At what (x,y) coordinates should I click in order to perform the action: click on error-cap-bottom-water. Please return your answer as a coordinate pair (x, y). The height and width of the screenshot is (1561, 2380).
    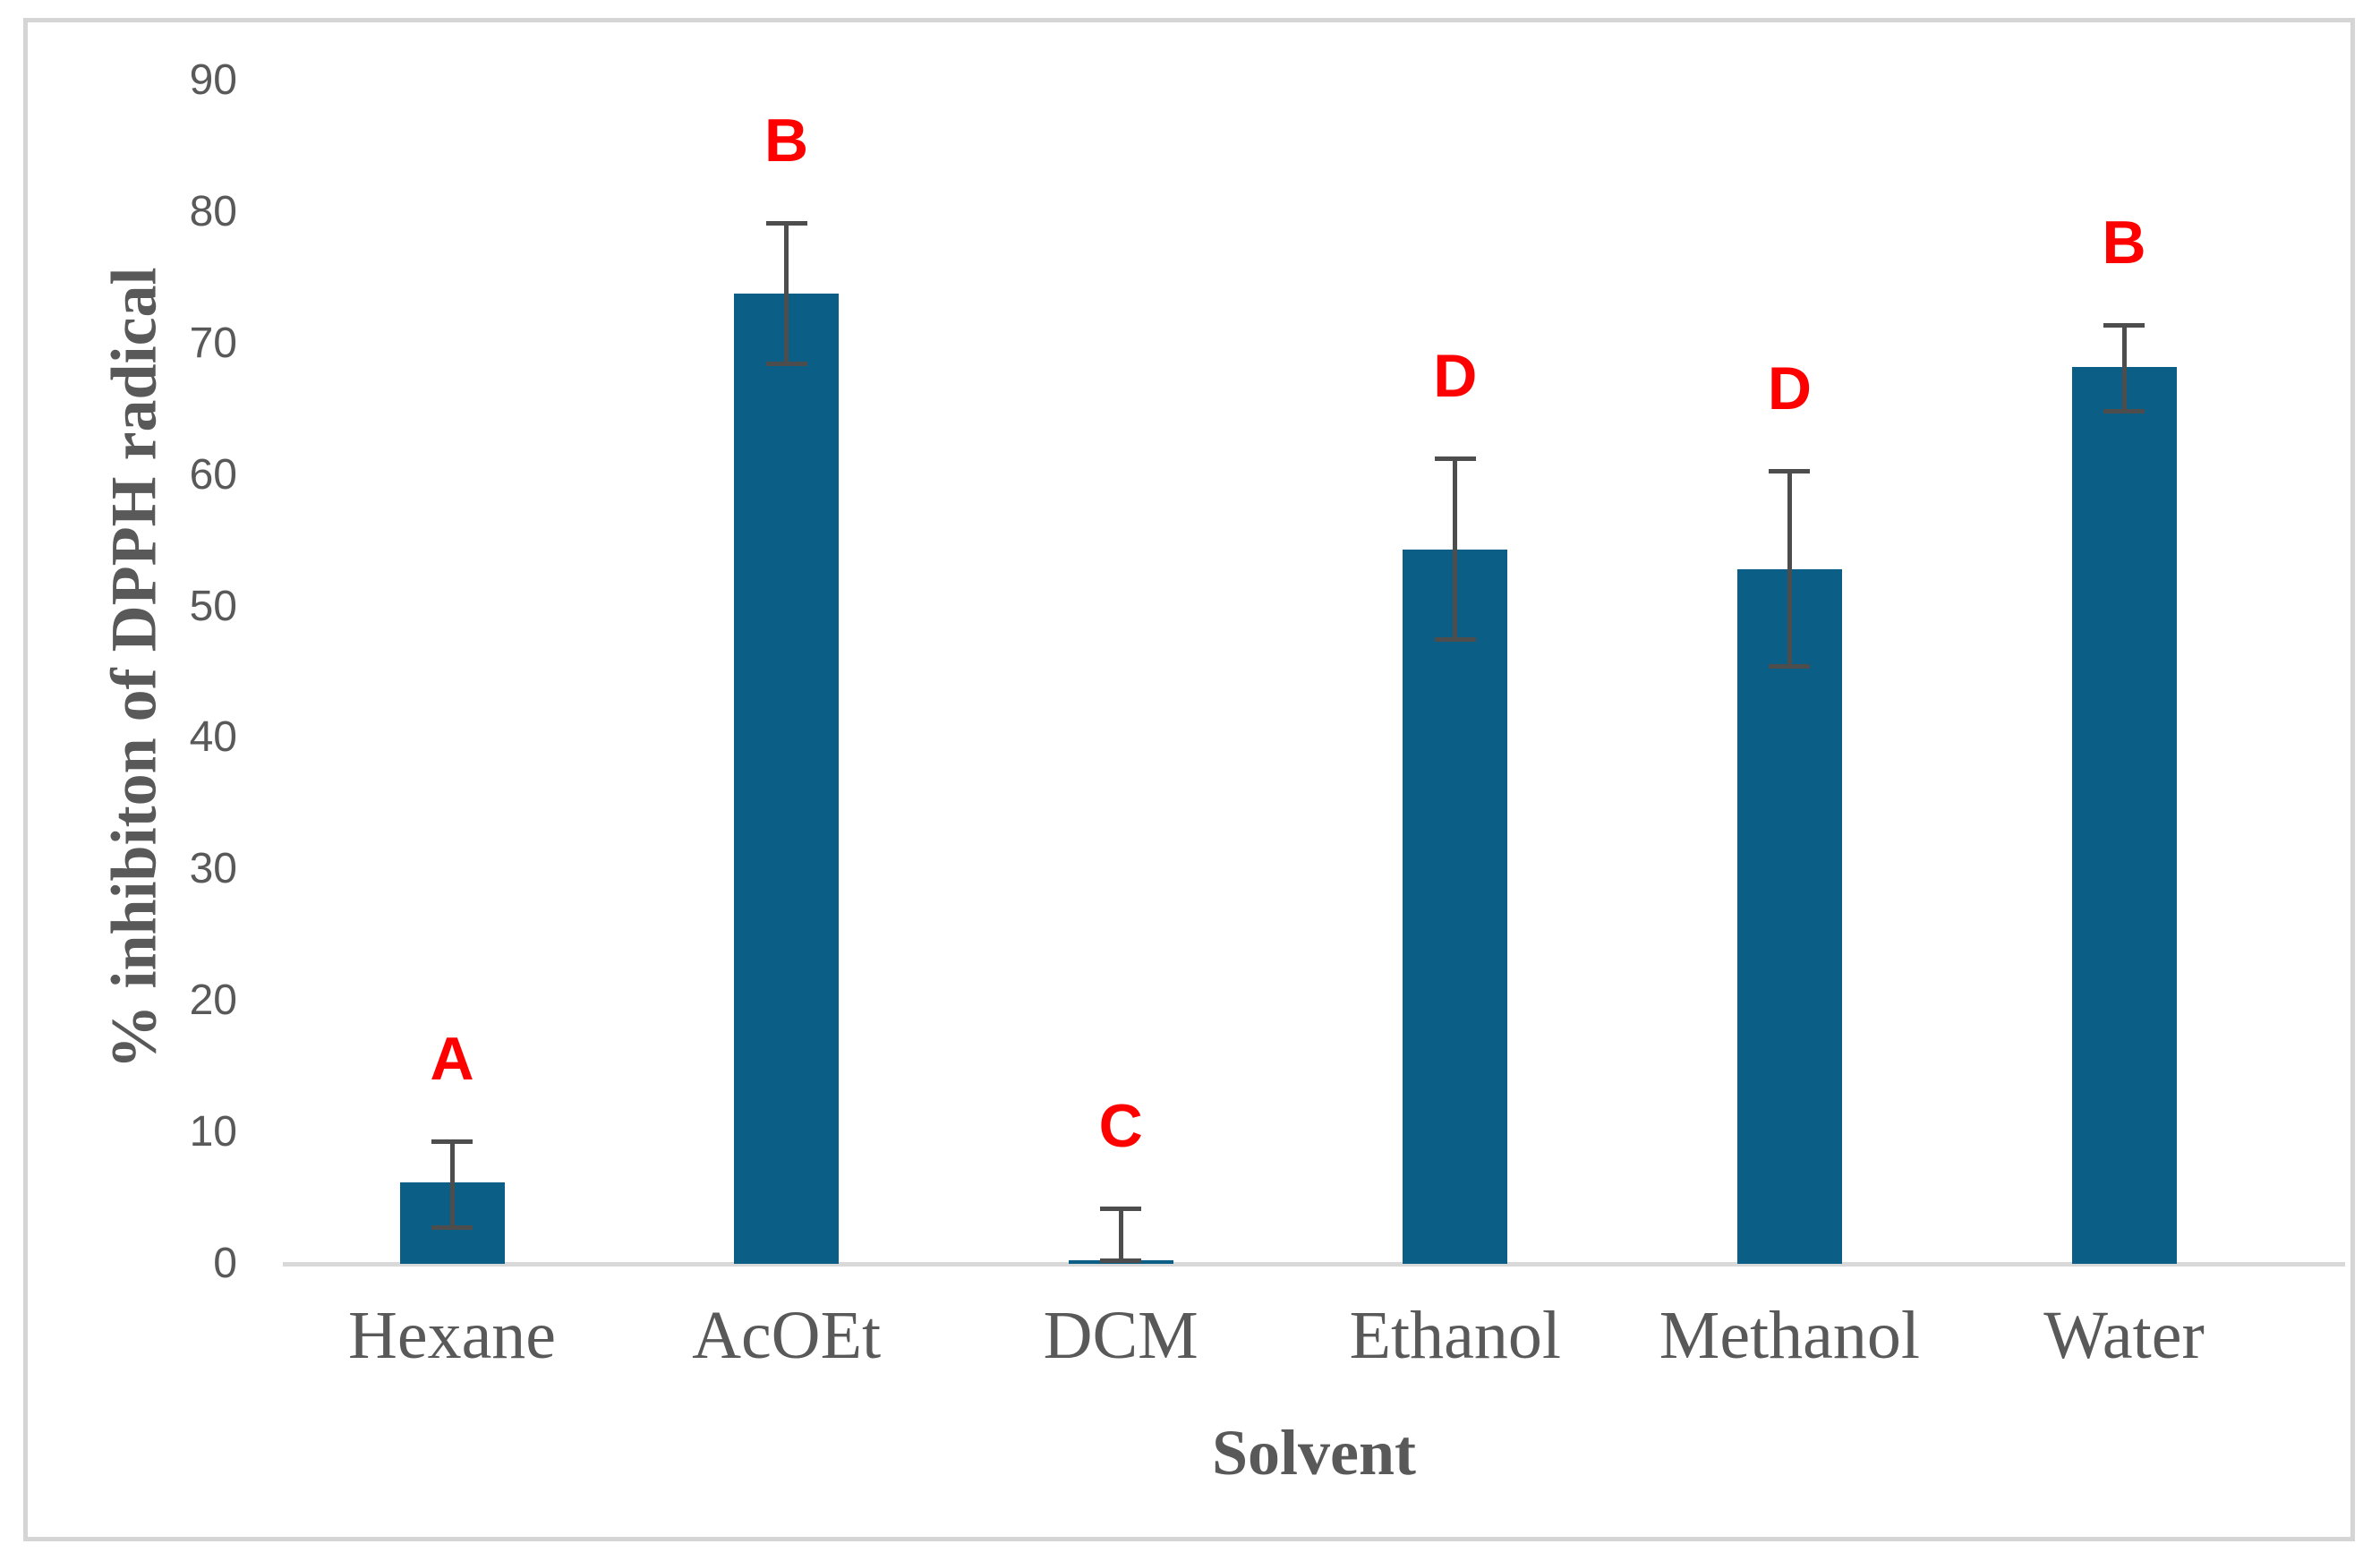
    Looking at the image, I should click on (2124, 411).